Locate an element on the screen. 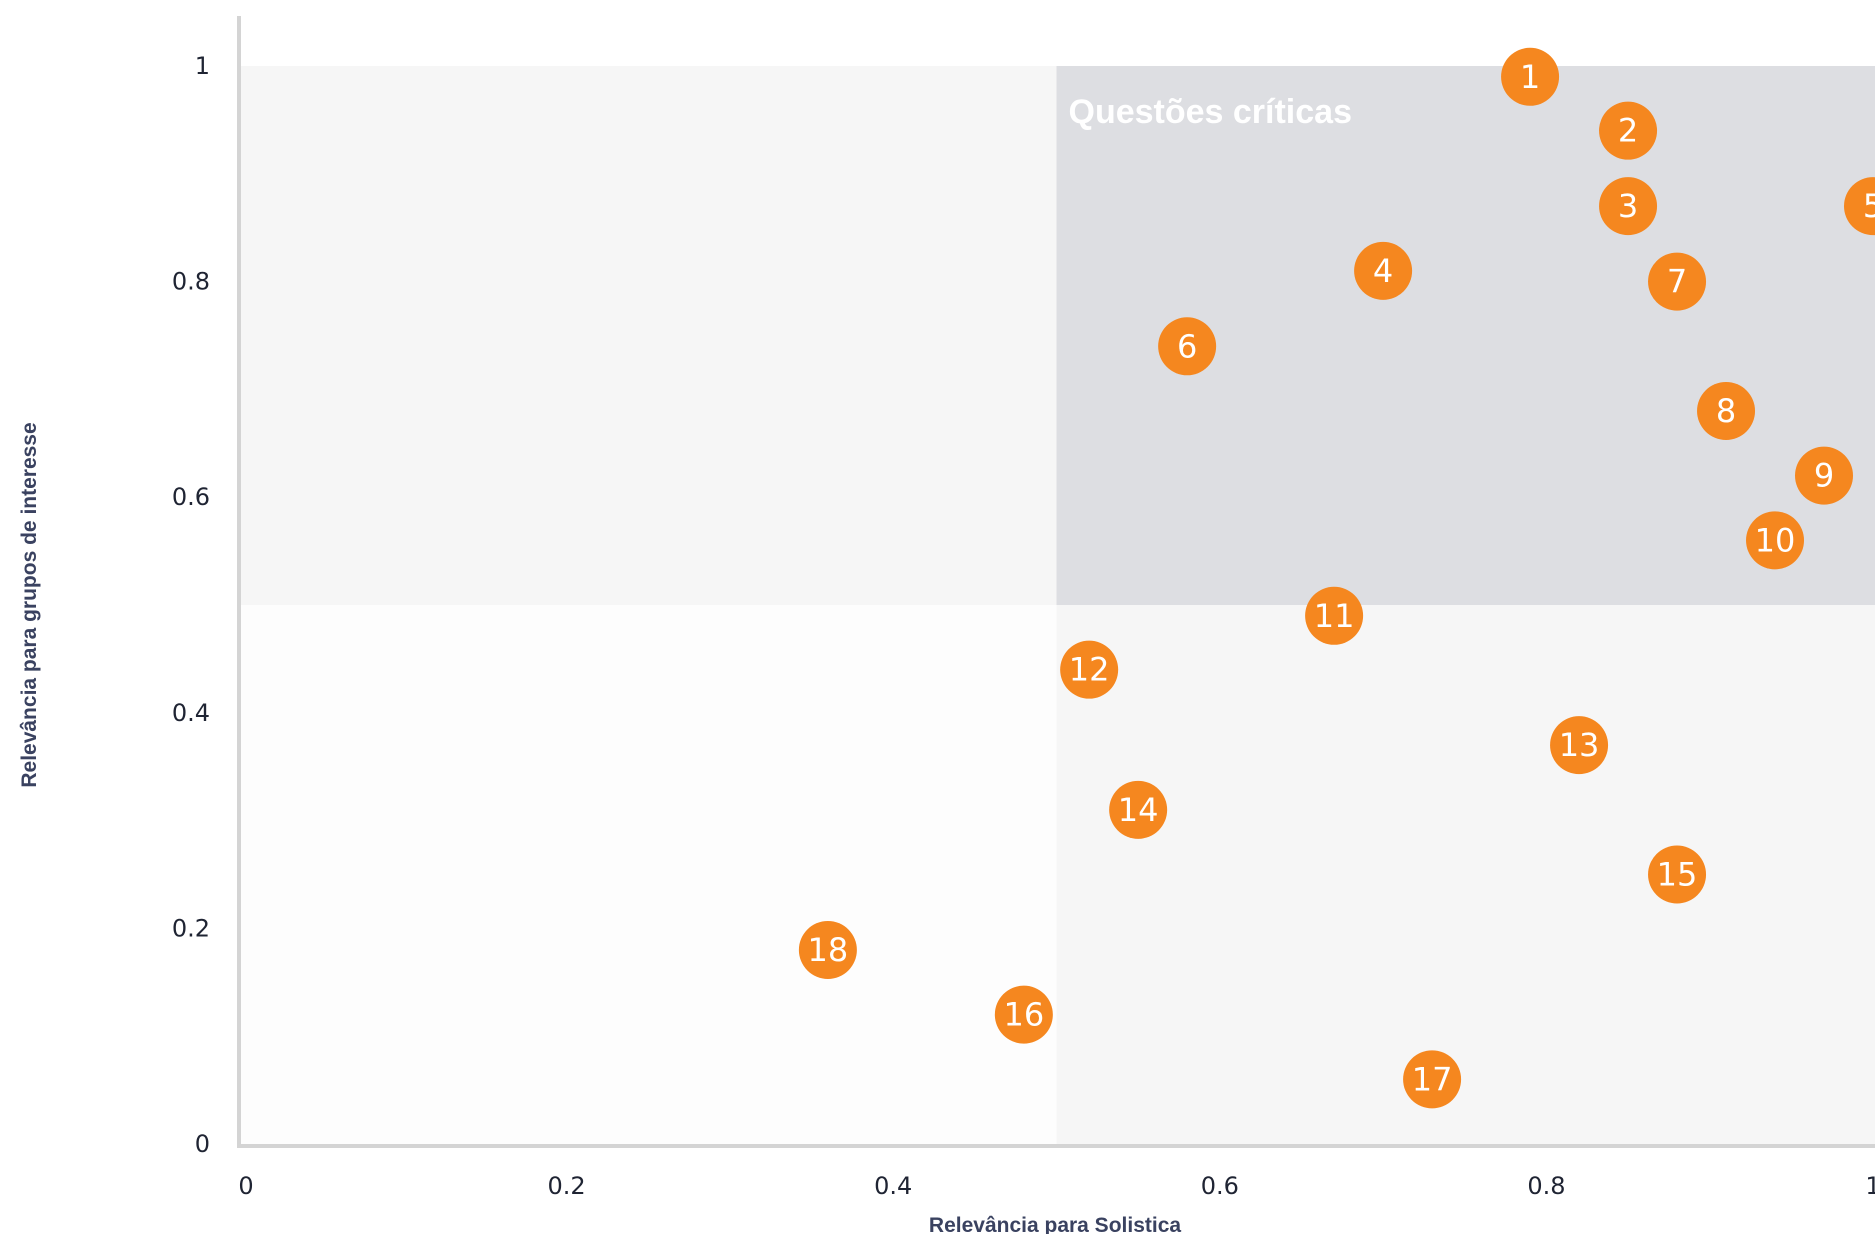 The image size is (1875, 1234). data-point-label: 12 is located at coordinates (1089, 670).